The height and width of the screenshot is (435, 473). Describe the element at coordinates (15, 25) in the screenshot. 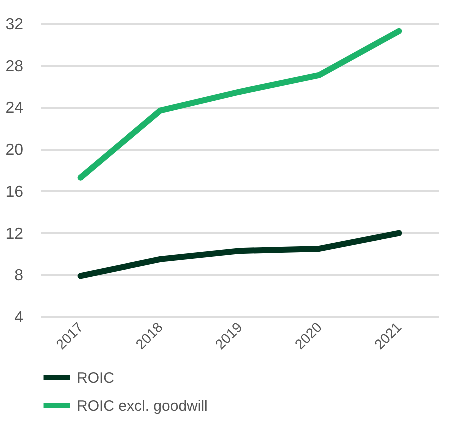

I see `y-tick-label: 32` at that location.